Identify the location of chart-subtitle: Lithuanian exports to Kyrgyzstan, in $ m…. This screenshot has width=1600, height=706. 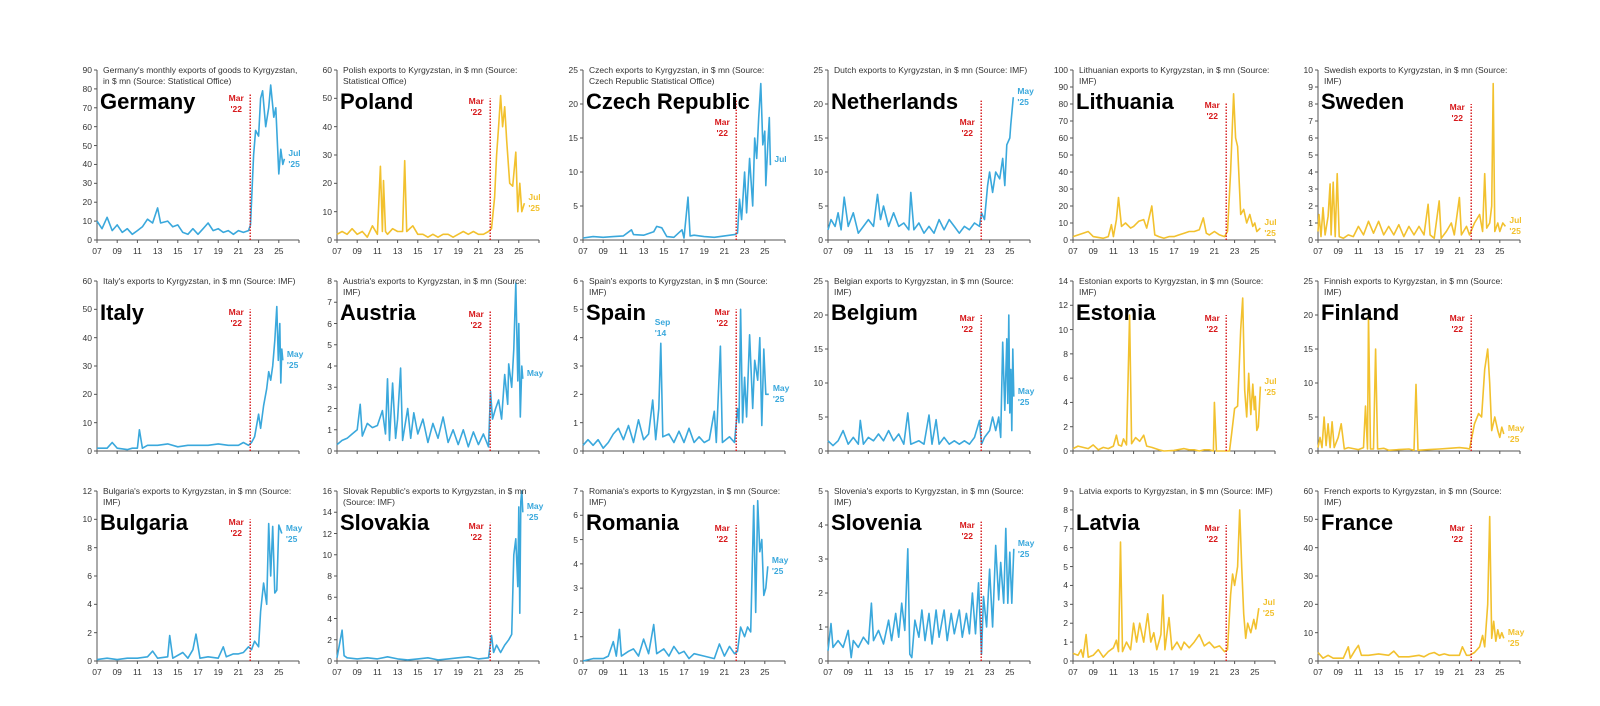
(1174, 75).